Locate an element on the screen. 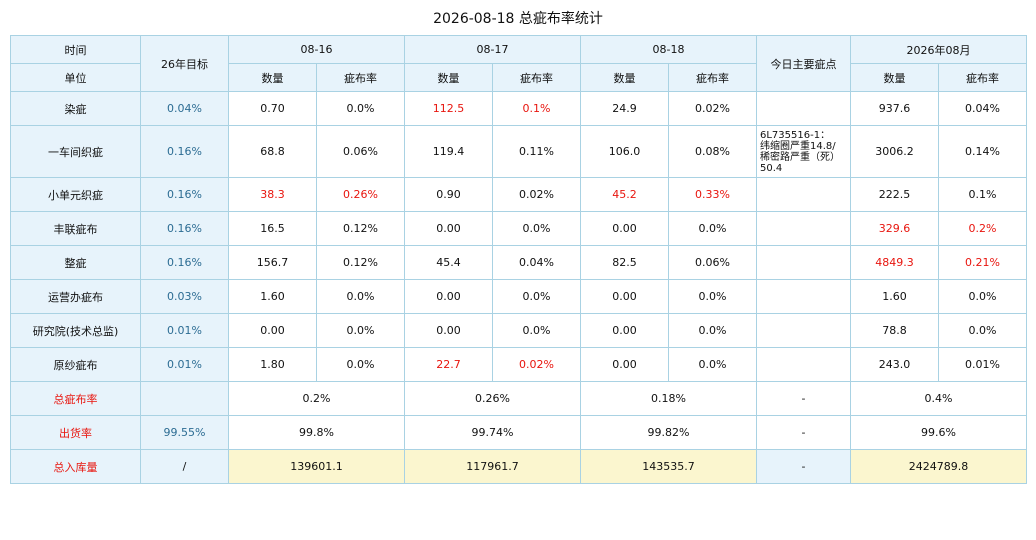  header-day-2: 08-17 is located at coordinates (492, 49).